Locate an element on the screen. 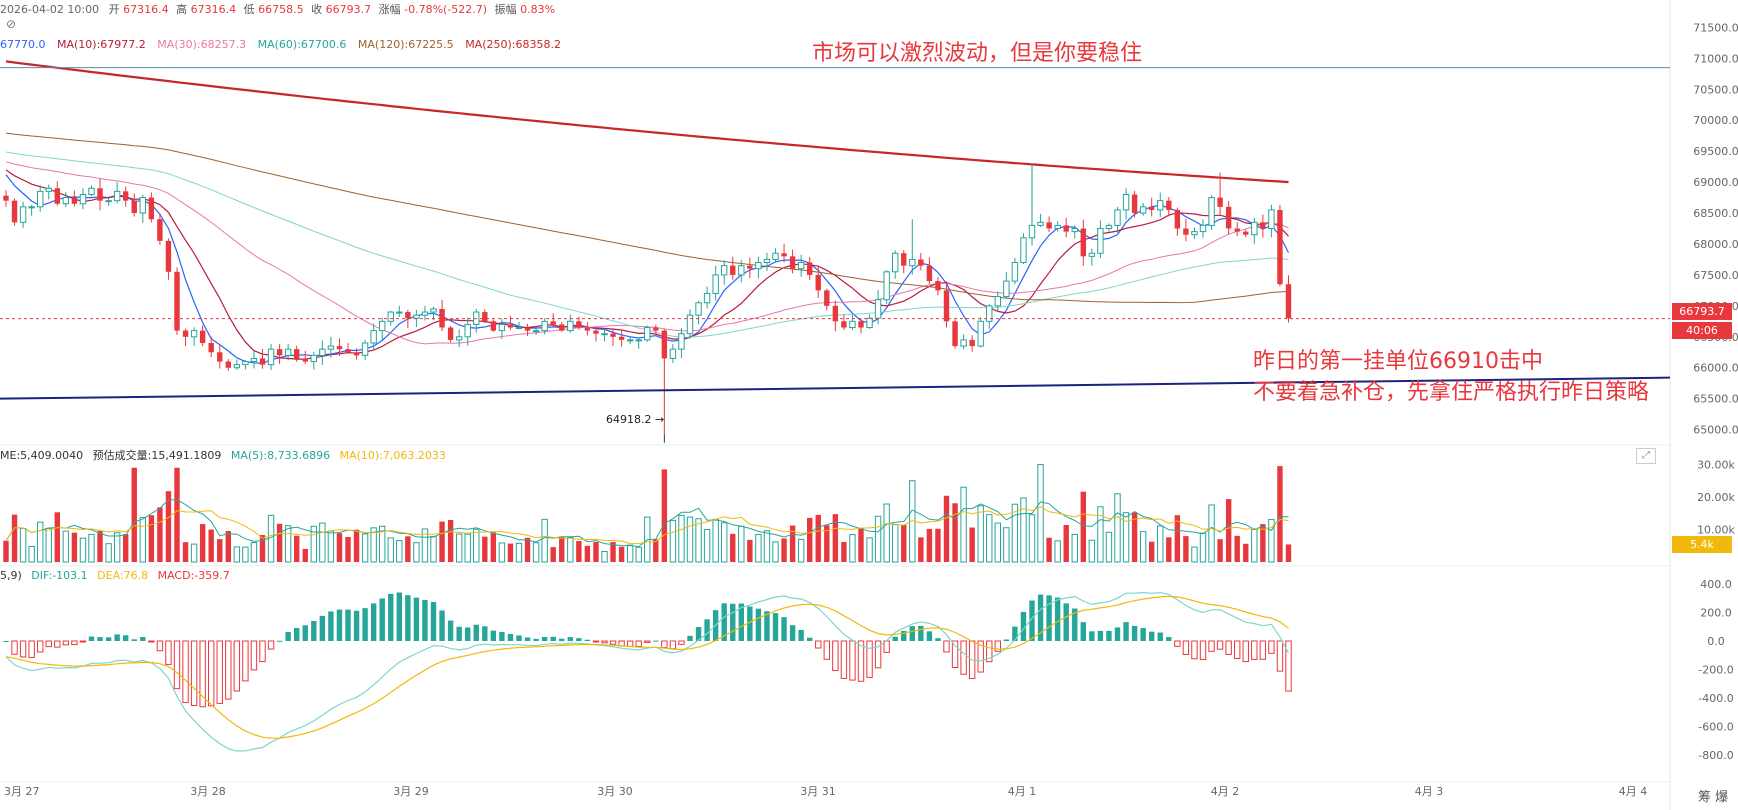 Image resolution: width=1738 pixels, height=810 pixels. expand-icon: ⤢ is located at coordinates (1646, 456).